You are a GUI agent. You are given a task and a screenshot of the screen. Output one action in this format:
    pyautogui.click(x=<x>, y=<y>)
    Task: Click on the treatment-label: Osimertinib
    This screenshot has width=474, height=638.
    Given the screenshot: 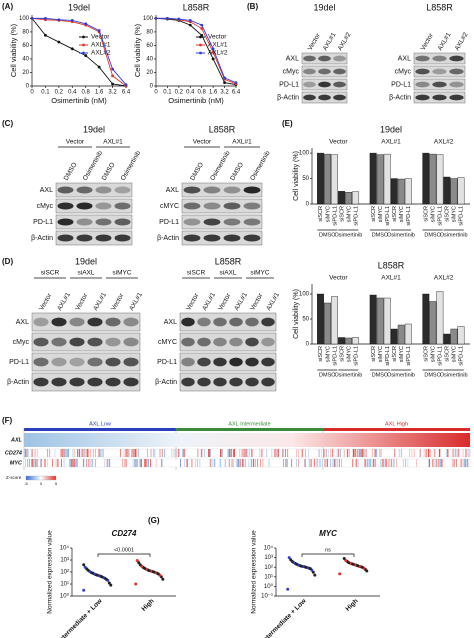 What is the action you would take?
    pyautogui.click(x=348, y=375)
    